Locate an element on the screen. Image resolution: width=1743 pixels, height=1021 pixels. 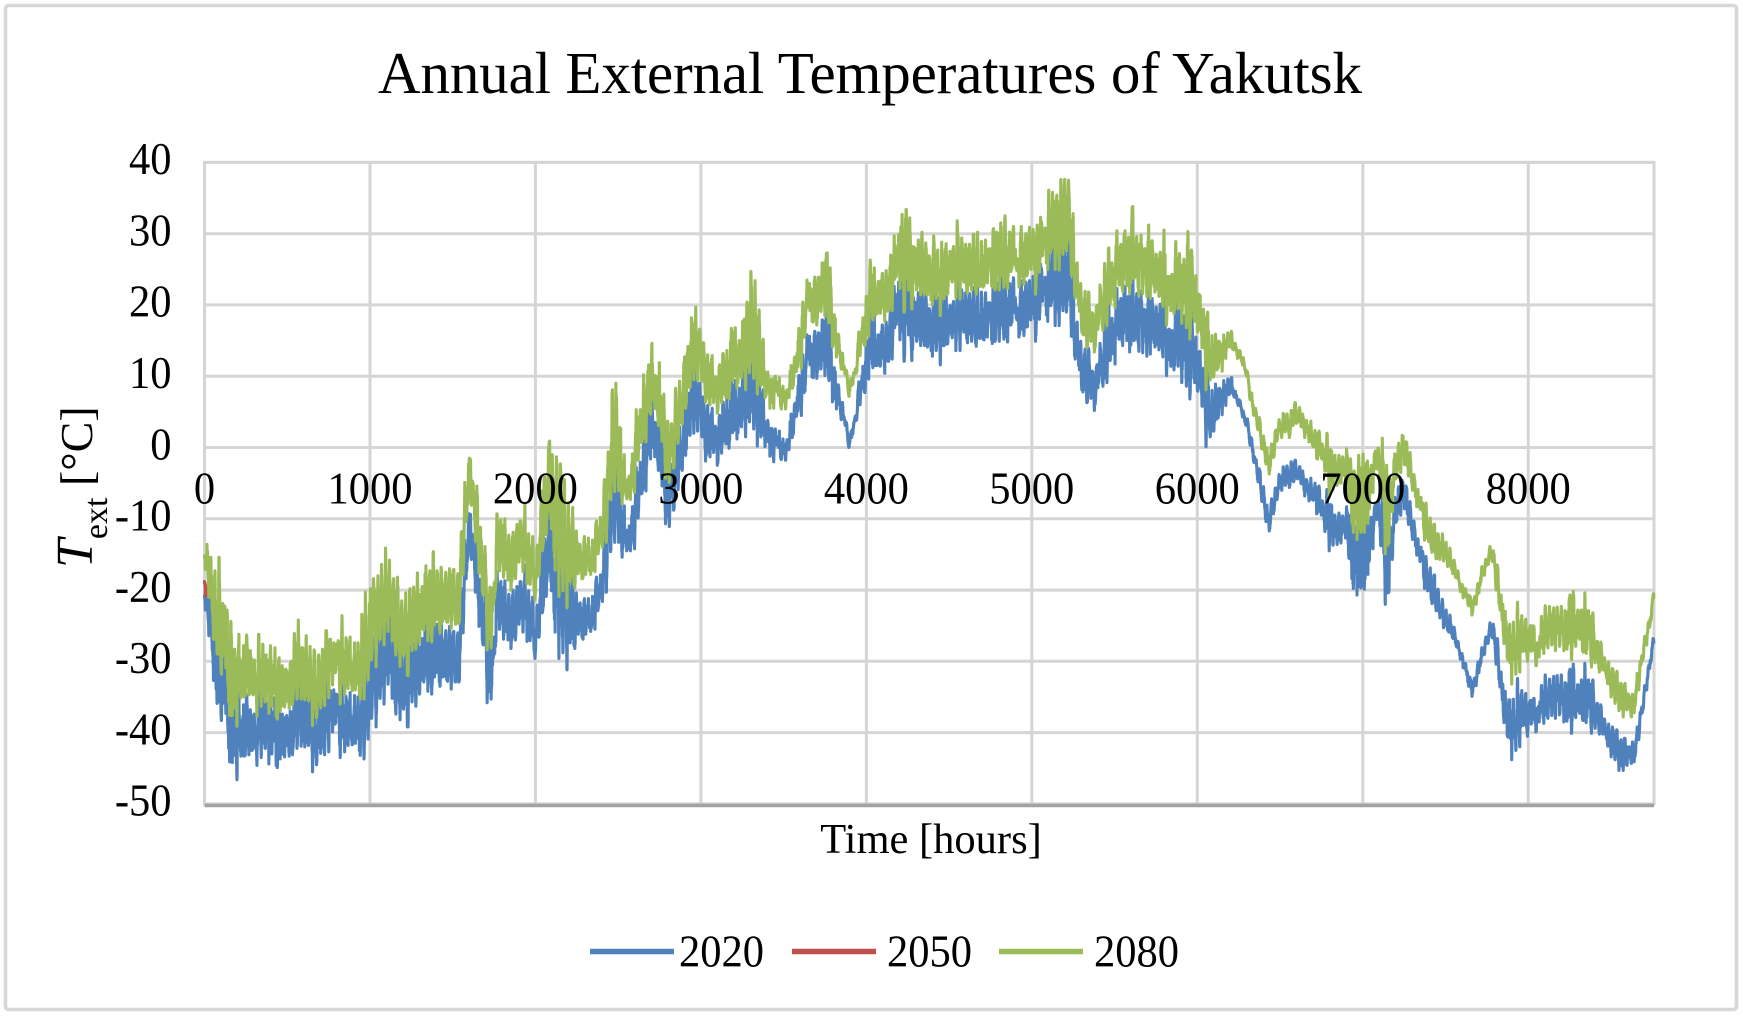
svg-text: -40 is located at coordinates (143, 729).